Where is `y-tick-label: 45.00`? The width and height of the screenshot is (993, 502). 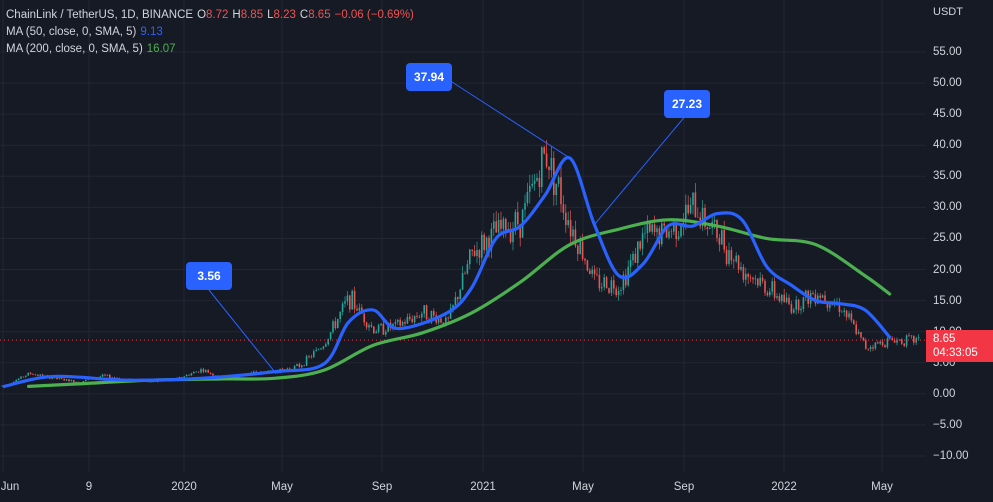 y-tick-label: 45.00 is located at coordinates (947, 114).